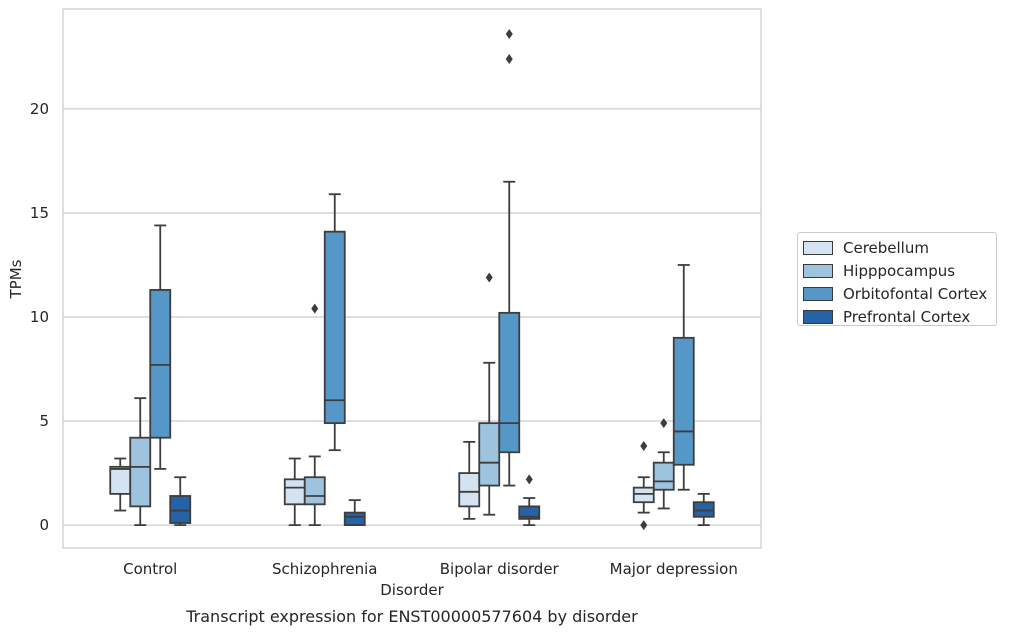 The height and width of the screenshot is (634, 1009). I want to click on x-tick-label: Major depression, so click(674, 569).